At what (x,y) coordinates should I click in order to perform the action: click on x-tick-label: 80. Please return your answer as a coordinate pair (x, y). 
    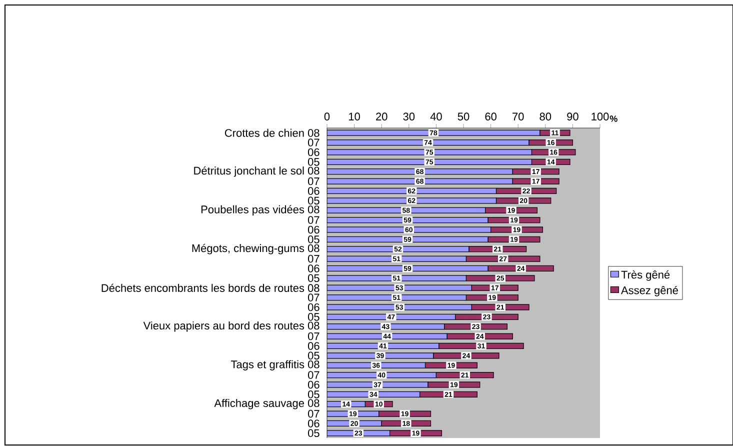
    Looking at the image, I should click on (546, 116).